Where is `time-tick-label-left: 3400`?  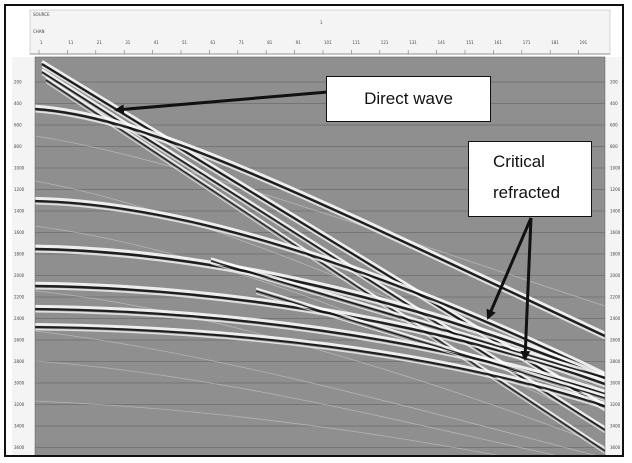
time-tick-label-left: 3400 is located at coordinates (19, 426).